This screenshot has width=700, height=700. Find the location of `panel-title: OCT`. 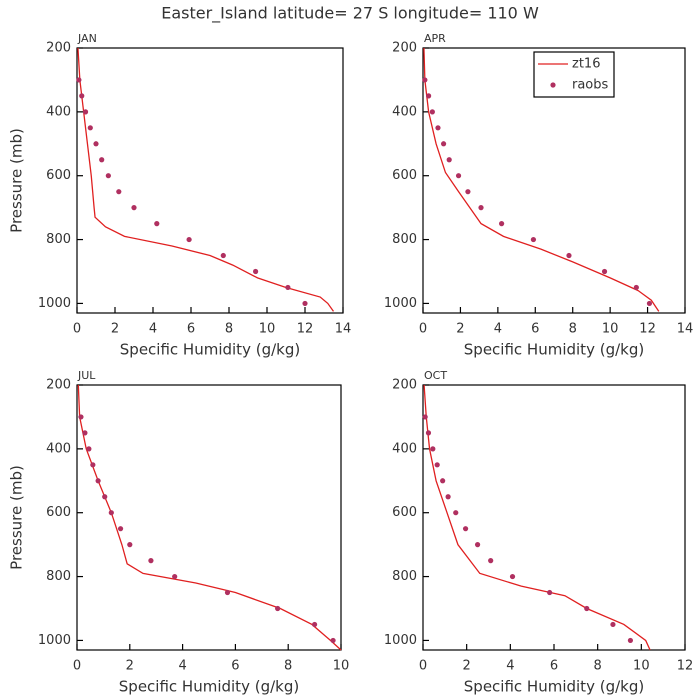

panel-title: OCT is located at coordinates (435, 375).